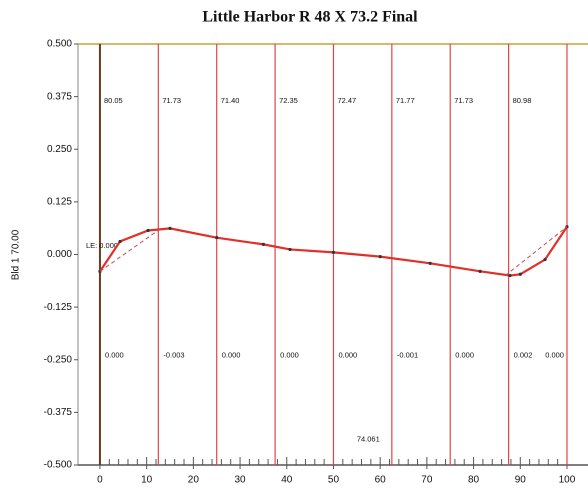 This screenshot has height=492, width=588. I want to click on segment-label: 80.05, so click(113, 100).